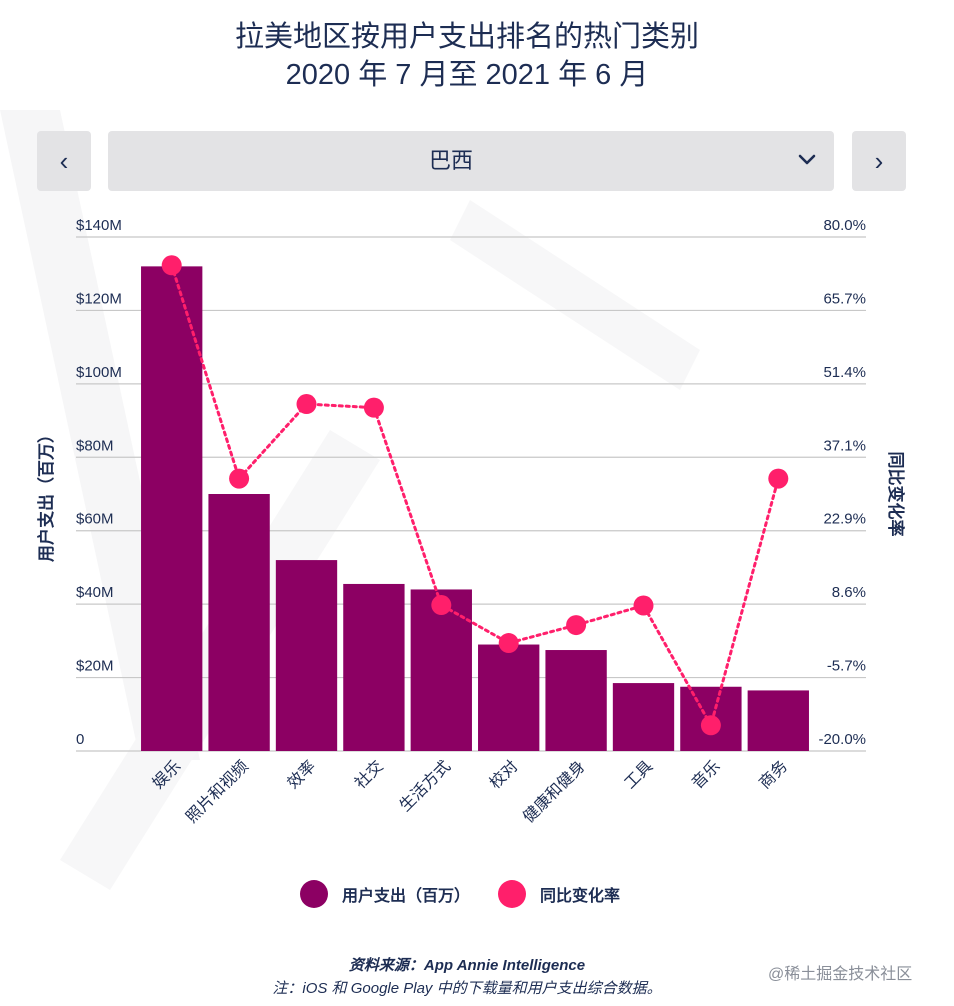  I want to click on source-note: 资料来源：App Annie Intelligence, so click(467, 965).